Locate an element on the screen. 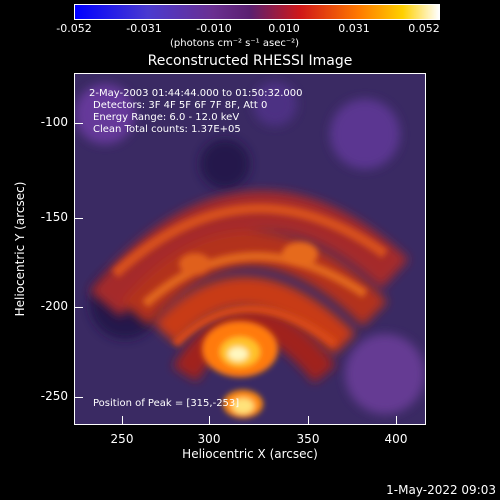  colorbar-tick-label: -0.010 is located at coordinates (214, 28).